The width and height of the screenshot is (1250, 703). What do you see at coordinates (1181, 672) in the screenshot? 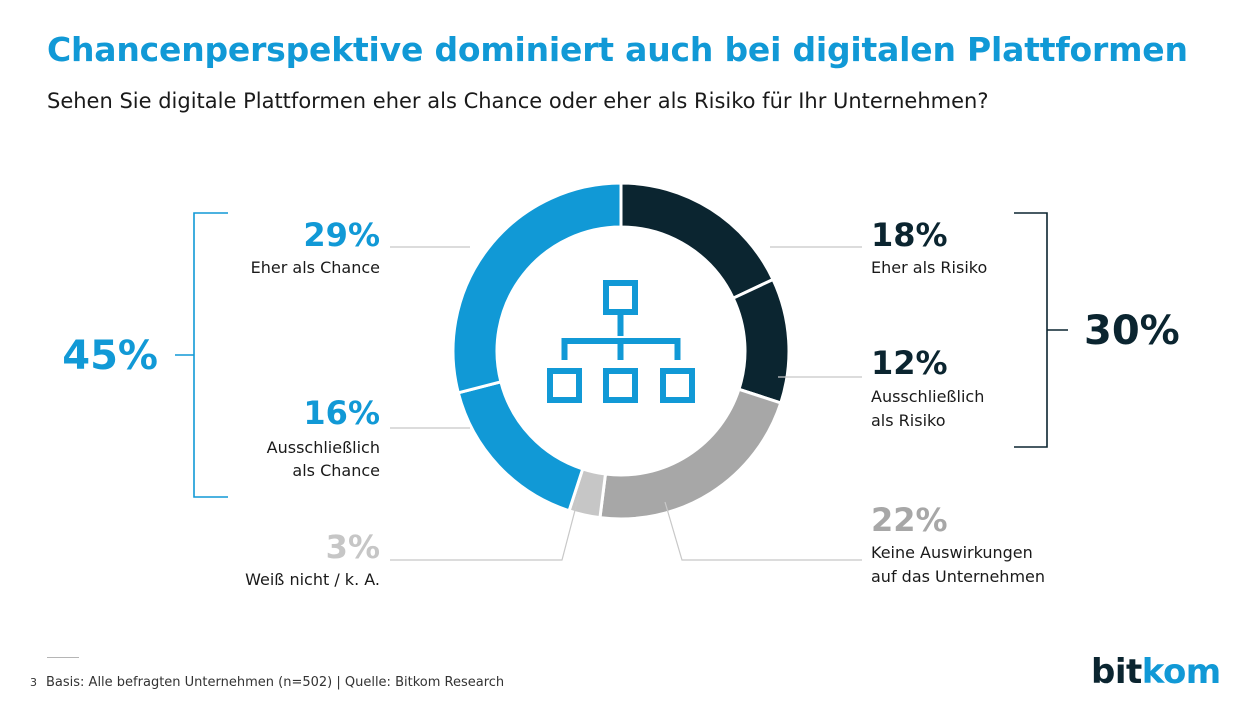
I see `logo-part-kom: kom` at bounding box center [1181, 672].